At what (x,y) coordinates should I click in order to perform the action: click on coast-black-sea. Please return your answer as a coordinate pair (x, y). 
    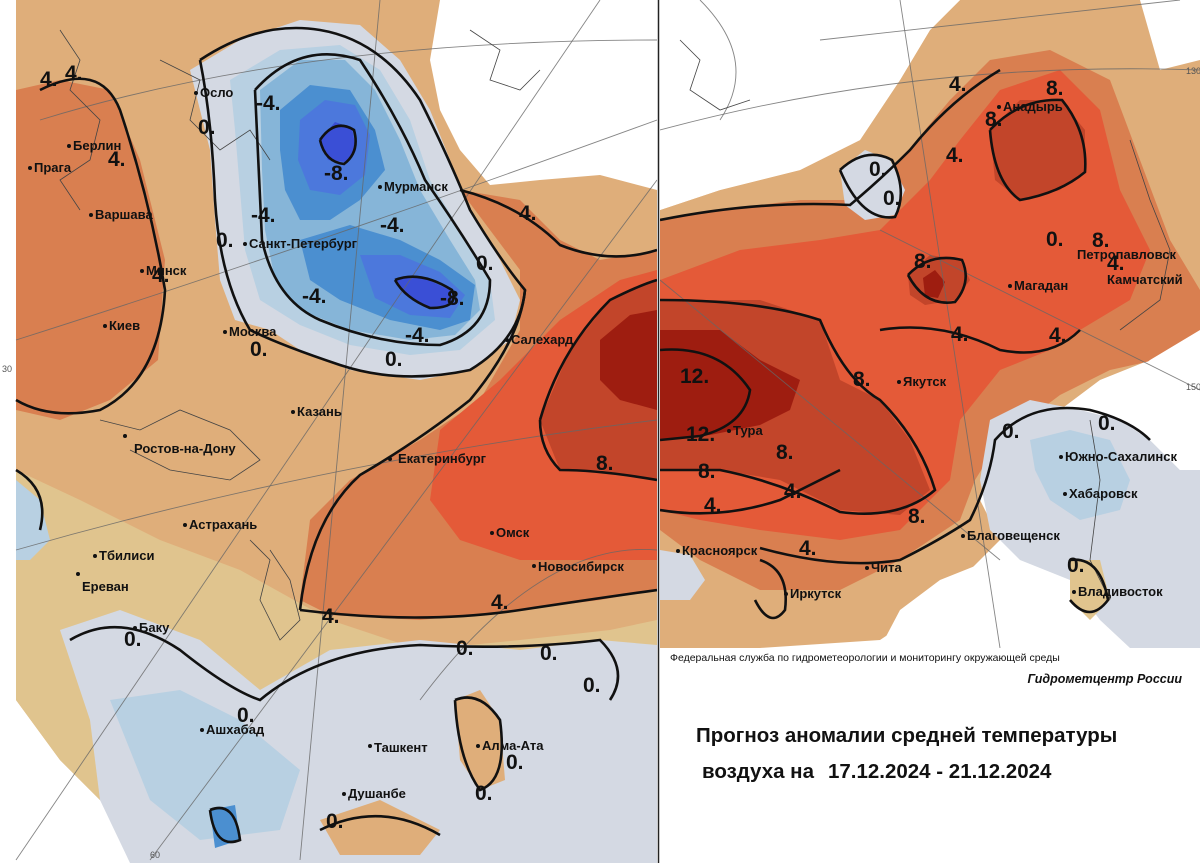
    Looking at the image, I should click on (180, 445).